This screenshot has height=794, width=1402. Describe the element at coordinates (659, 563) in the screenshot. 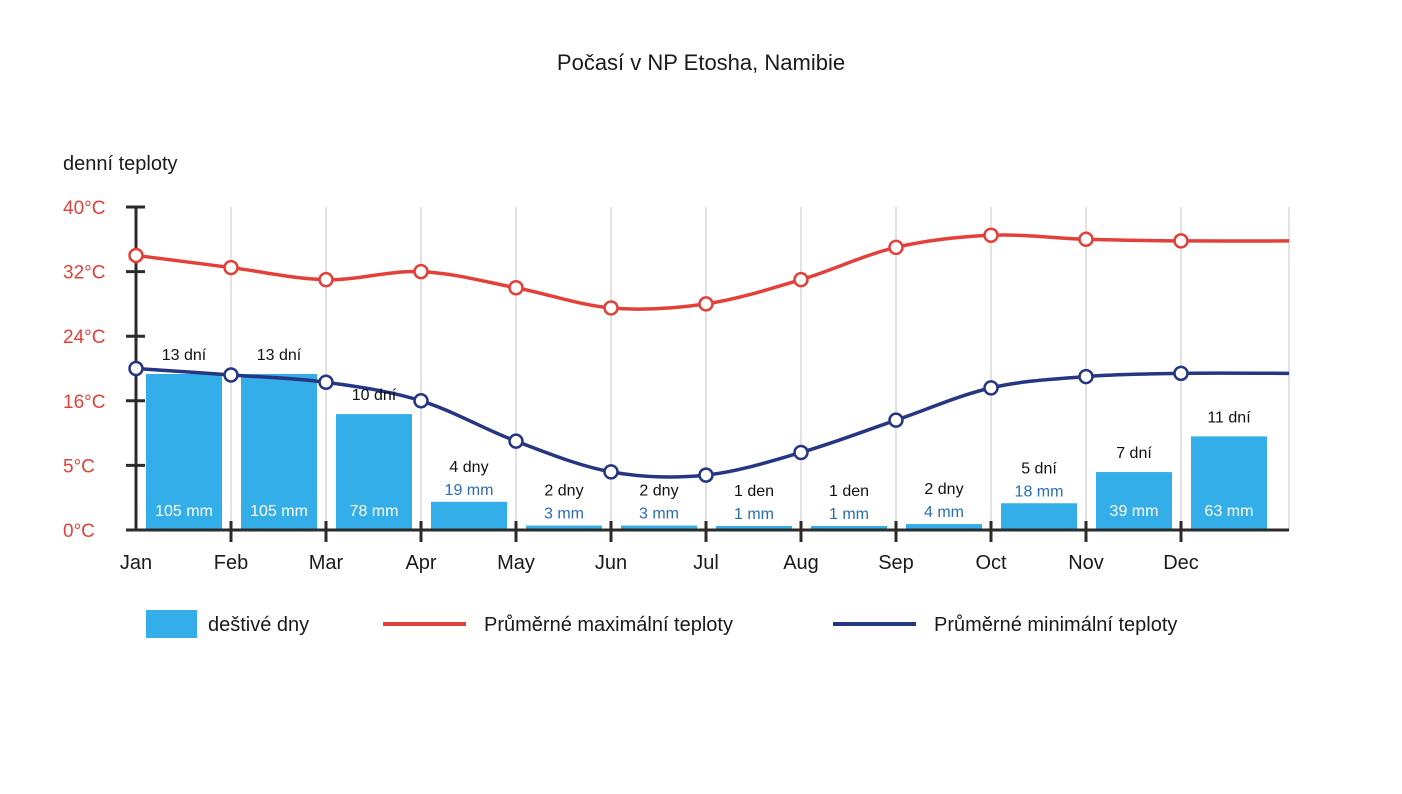

I see `x-tick-labels: Jan Feb Mar Apr May Jun Jul Aug Sep Oct Nov Dec` at that location.